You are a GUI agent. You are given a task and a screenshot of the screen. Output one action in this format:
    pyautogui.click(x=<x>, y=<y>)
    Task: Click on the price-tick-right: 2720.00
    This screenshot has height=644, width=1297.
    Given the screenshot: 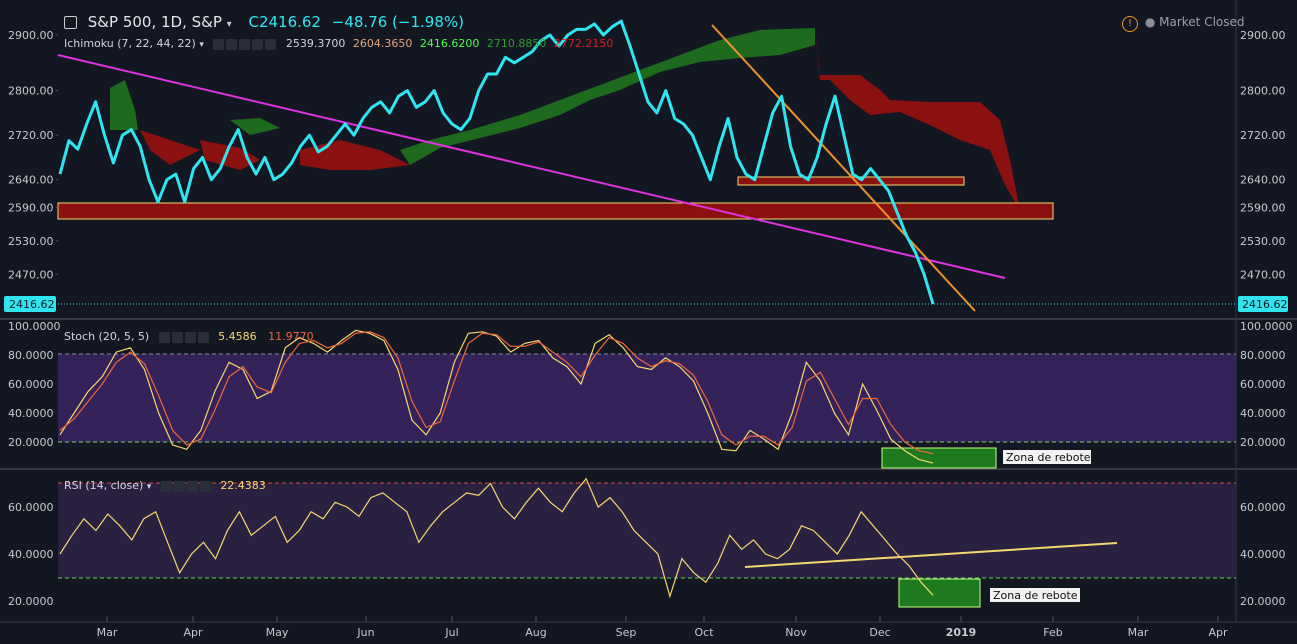 What is the action you would take?
    pyautogui.click(x=1263, y=135)
    